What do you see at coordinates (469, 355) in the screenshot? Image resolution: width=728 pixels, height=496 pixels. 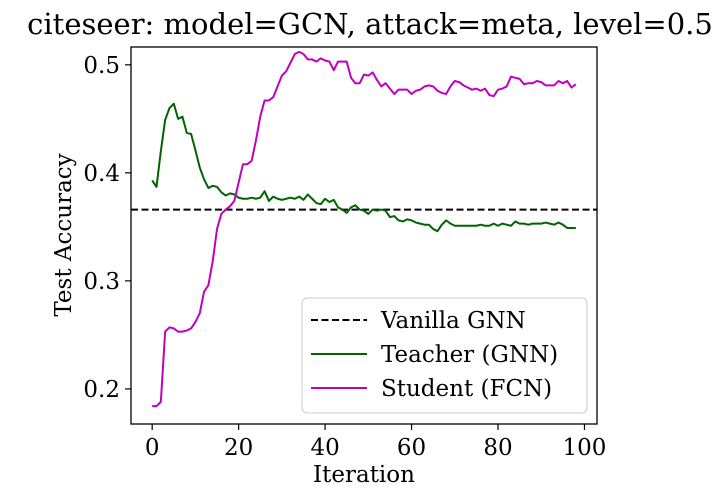 I see `legend-label-teacher: Teacher (GNN)` at bounding box center [469, 355].